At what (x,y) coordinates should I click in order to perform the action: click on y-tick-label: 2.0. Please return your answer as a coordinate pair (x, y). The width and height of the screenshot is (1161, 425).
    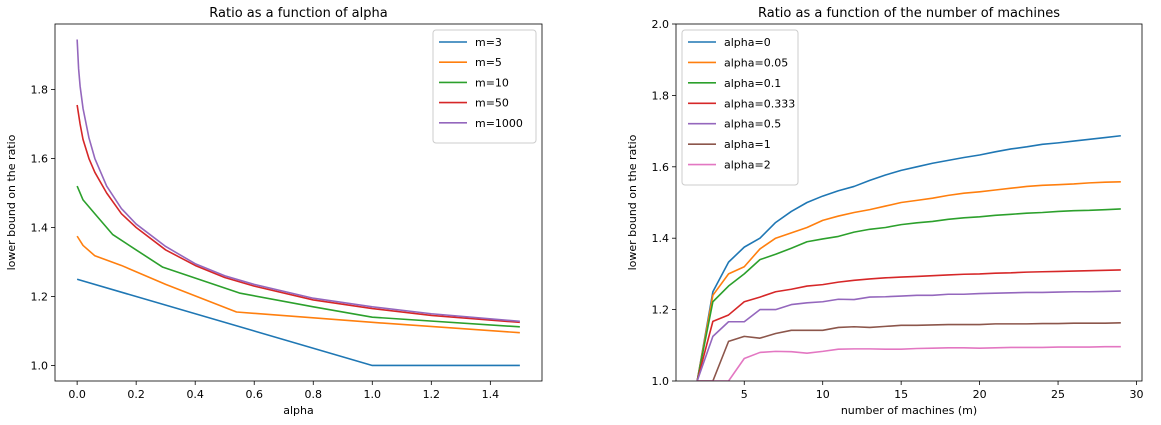
    Looking at the image, I should click on (661, 24).